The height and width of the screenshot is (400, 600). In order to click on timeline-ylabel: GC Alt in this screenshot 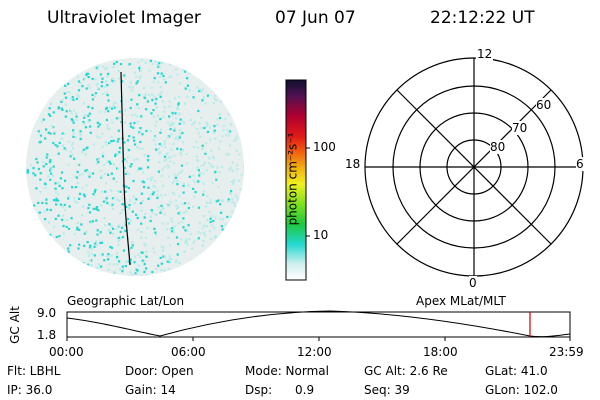, I will do `click(14, 325)`.